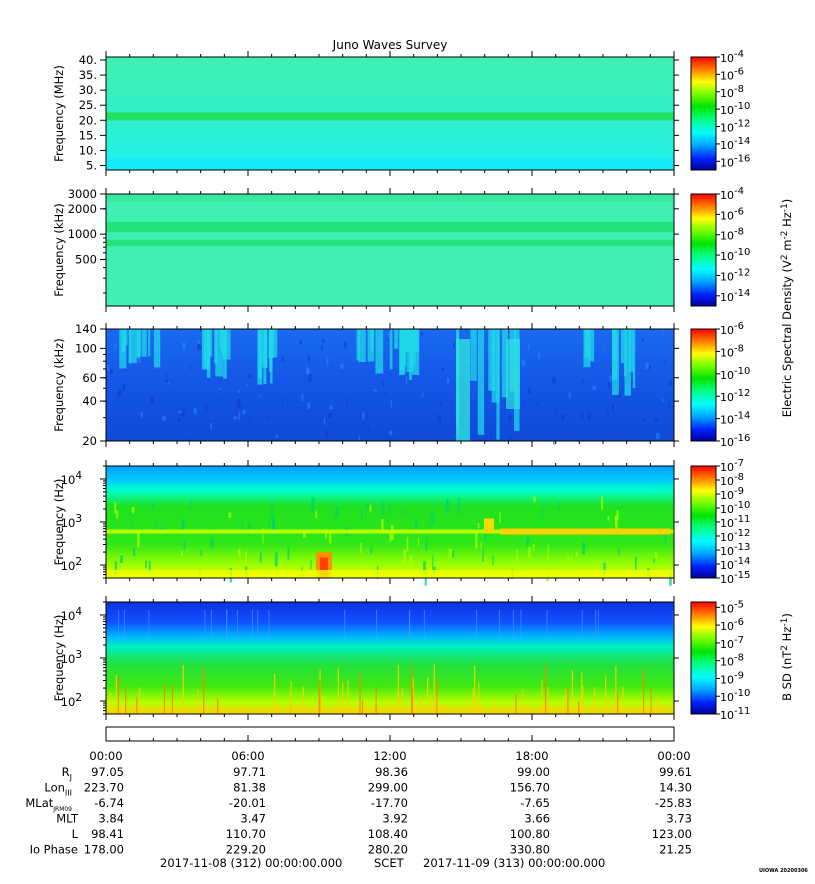 The height and width of the screenshot is (884, 815). What do you see at coordinates (247, 756) in the screenshot?
I see `time-label: 06:00` at bounding box center [247, 756].